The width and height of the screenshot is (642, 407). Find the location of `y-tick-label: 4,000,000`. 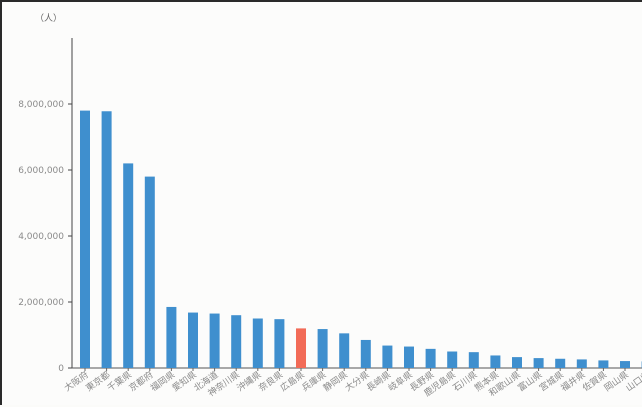

y-tick-label: 4,000,000 is located at coordinates (41, 237).